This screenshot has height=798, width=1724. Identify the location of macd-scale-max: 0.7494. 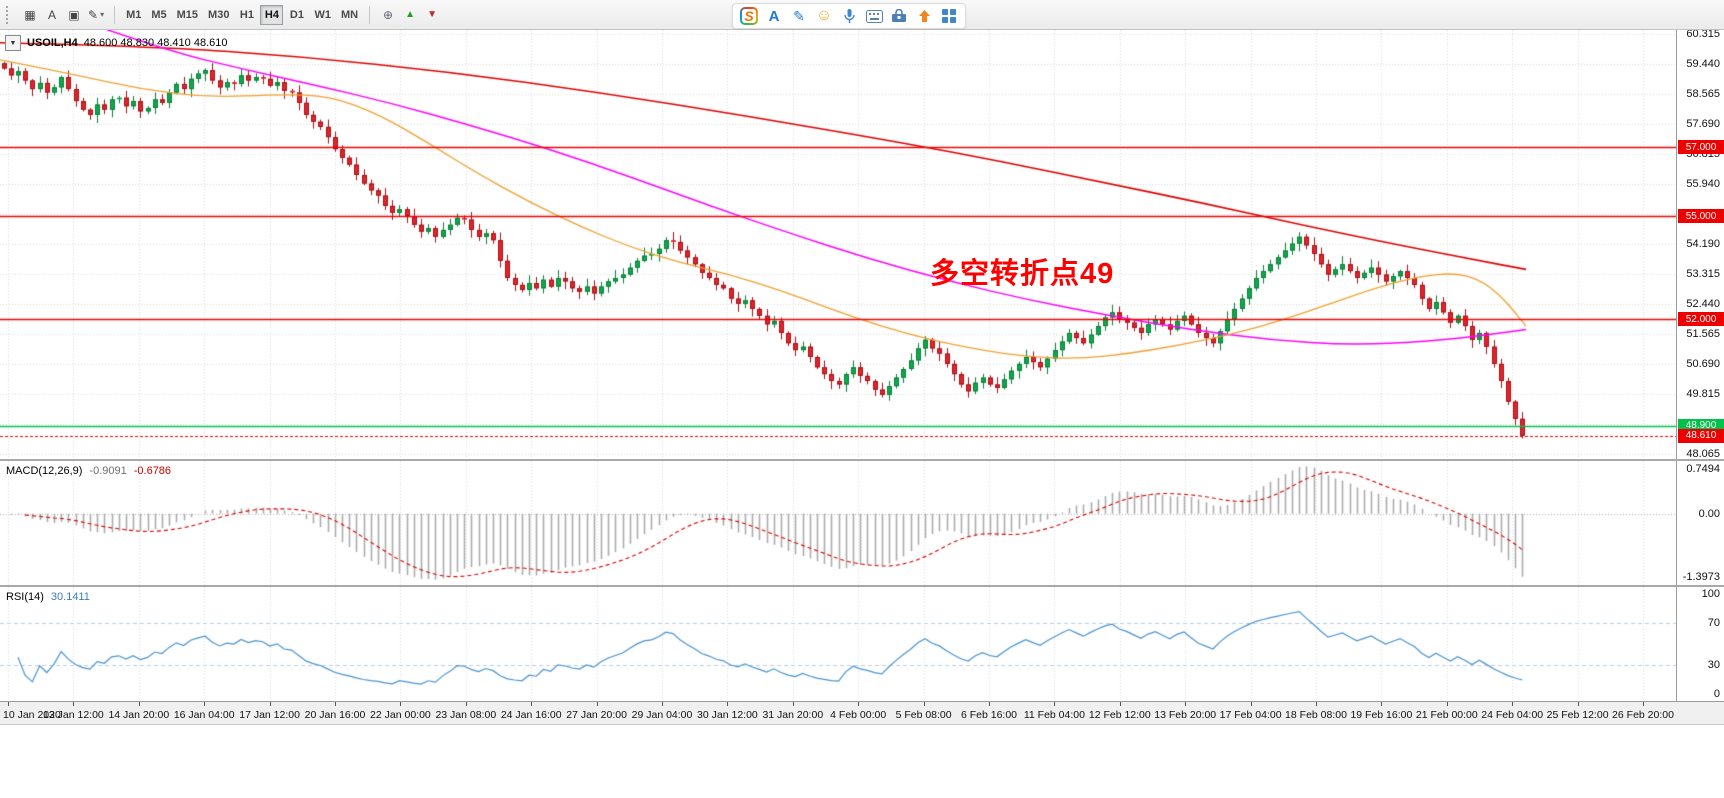
(1703, 469).